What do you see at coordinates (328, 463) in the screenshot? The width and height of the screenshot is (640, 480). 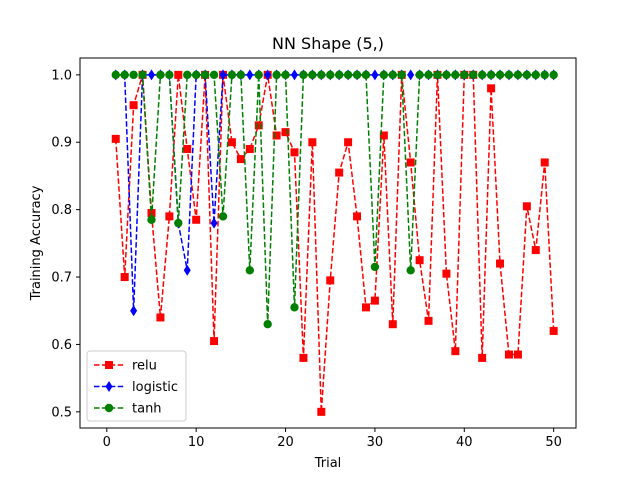 I see `x-axis-label: Trial` at bounding box center [328, 463].